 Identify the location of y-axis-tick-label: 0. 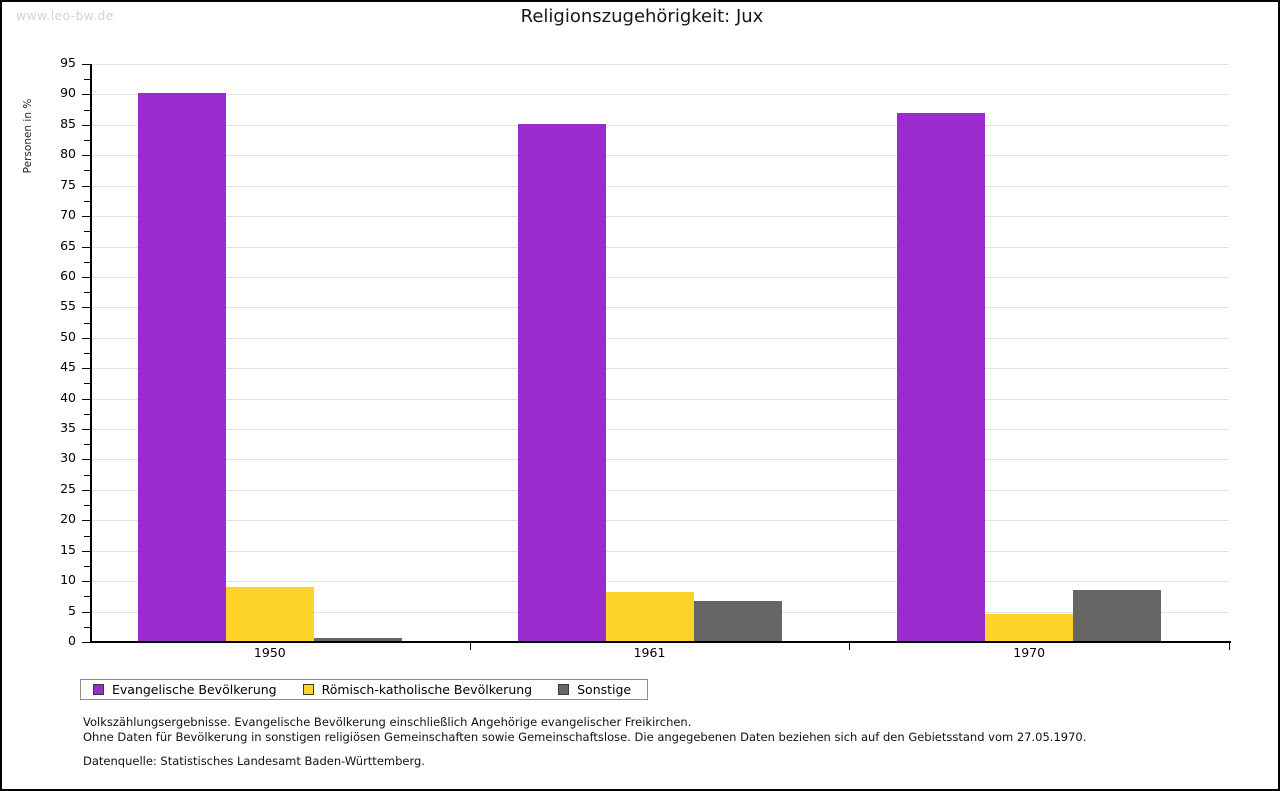
(72, 640).